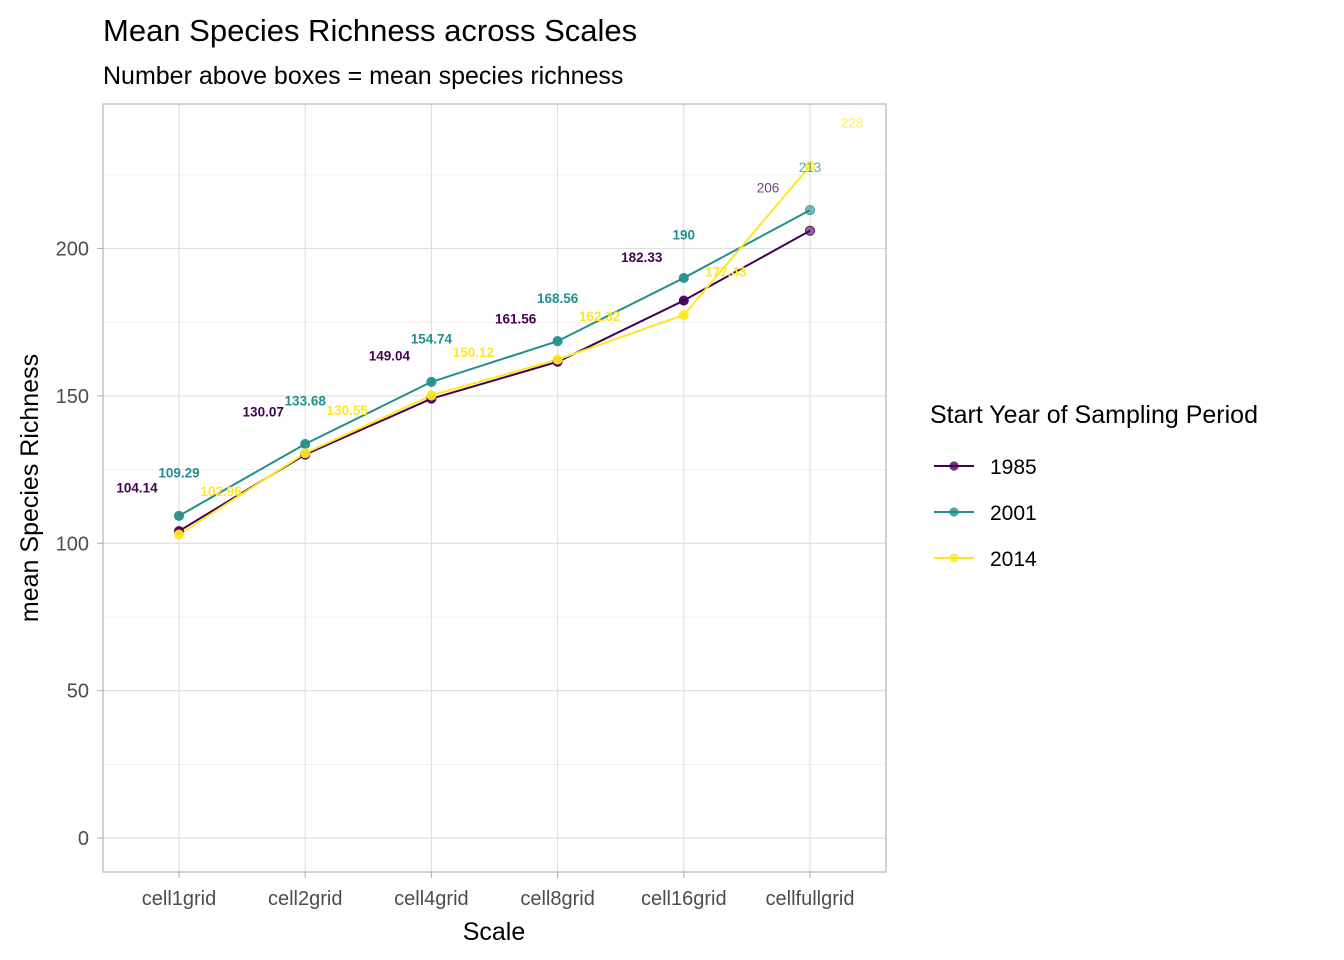 The height and width of the screenshot is (960, 1344). Describe the element at coordinates (985, 467) in the screenshot. I see `legend-item-1985: 1985` at that location.